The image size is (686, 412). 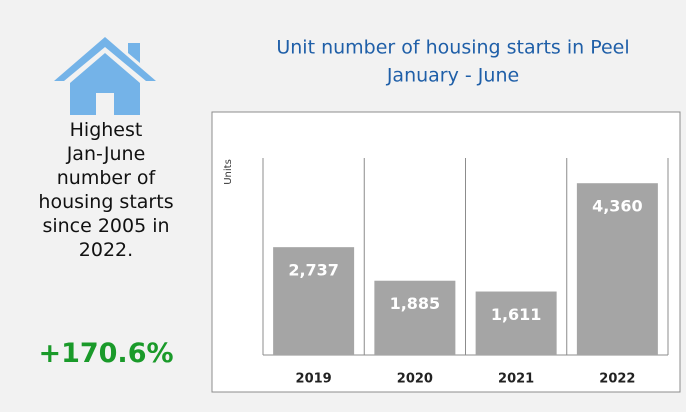 I want to click on sidebar-line: since 2005 in, so click(x=106, y=226).